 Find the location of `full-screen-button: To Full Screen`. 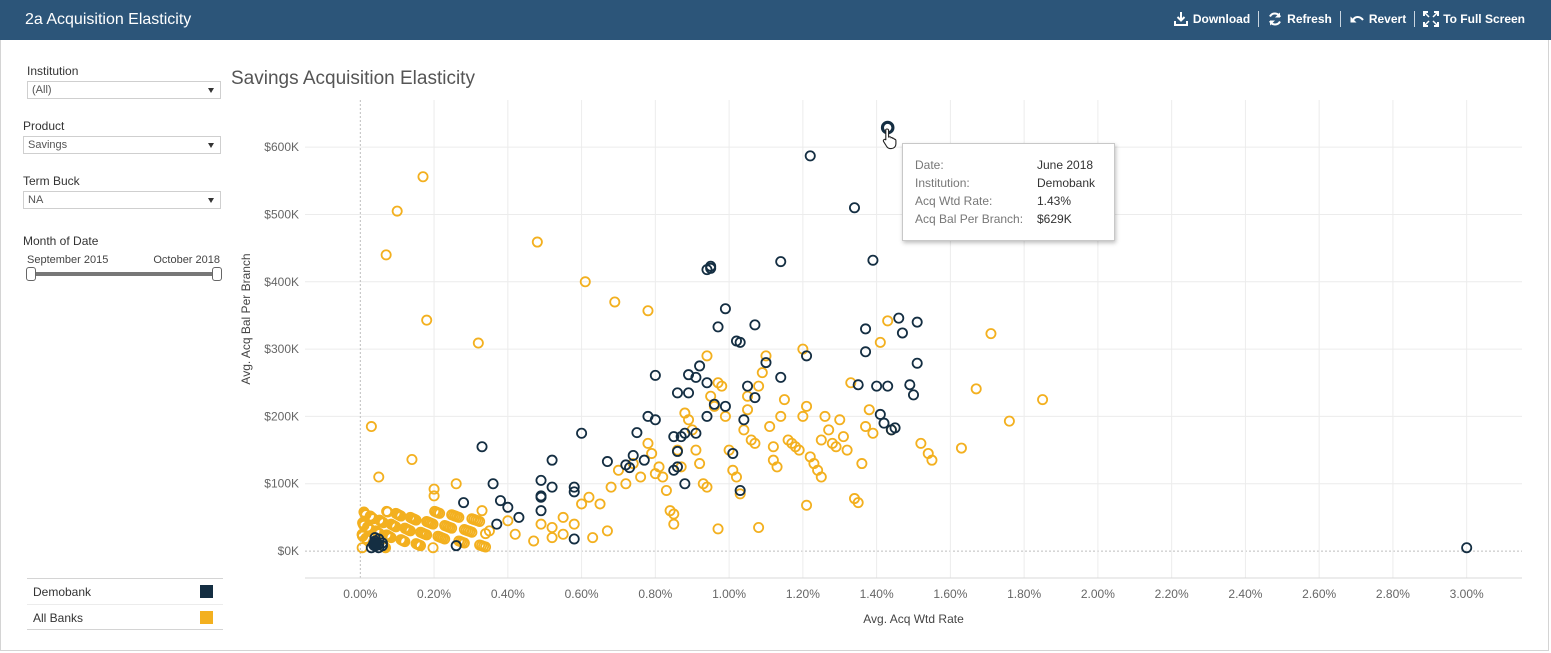

full-screen-button: To Full Screen is located at coordinates (1474, 19).